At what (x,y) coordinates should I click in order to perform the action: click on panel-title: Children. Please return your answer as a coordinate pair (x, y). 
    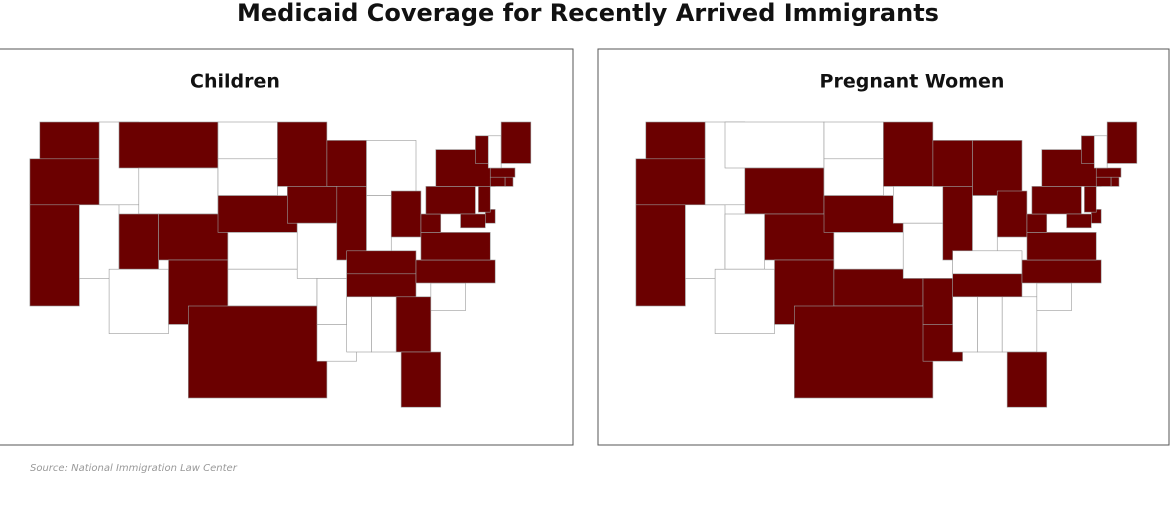
    Looking at the image, I should click on (235, 82).